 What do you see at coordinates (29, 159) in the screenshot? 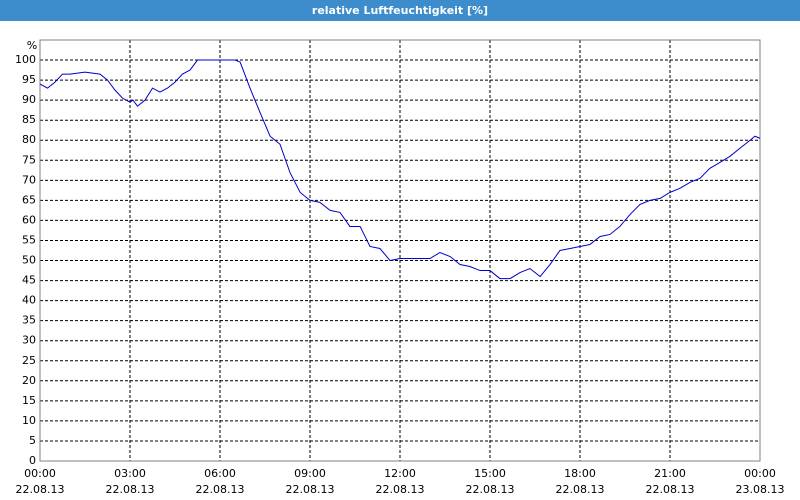
I see `y-tick-label: 75` at bounding box center [29, 159].